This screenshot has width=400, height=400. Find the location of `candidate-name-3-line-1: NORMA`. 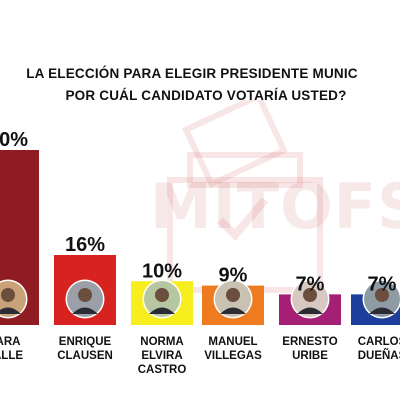

candidate-name-3-line-1: NORMA is located at coordinates (161, 342).